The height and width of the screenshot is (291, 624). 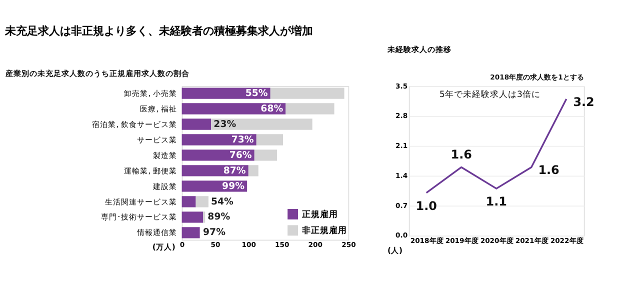 What do you see at coordinates (419, 49) in the screenshot?
I see `chart-subtitle: 未経験求人の推移` at bounding box center [419, 49].